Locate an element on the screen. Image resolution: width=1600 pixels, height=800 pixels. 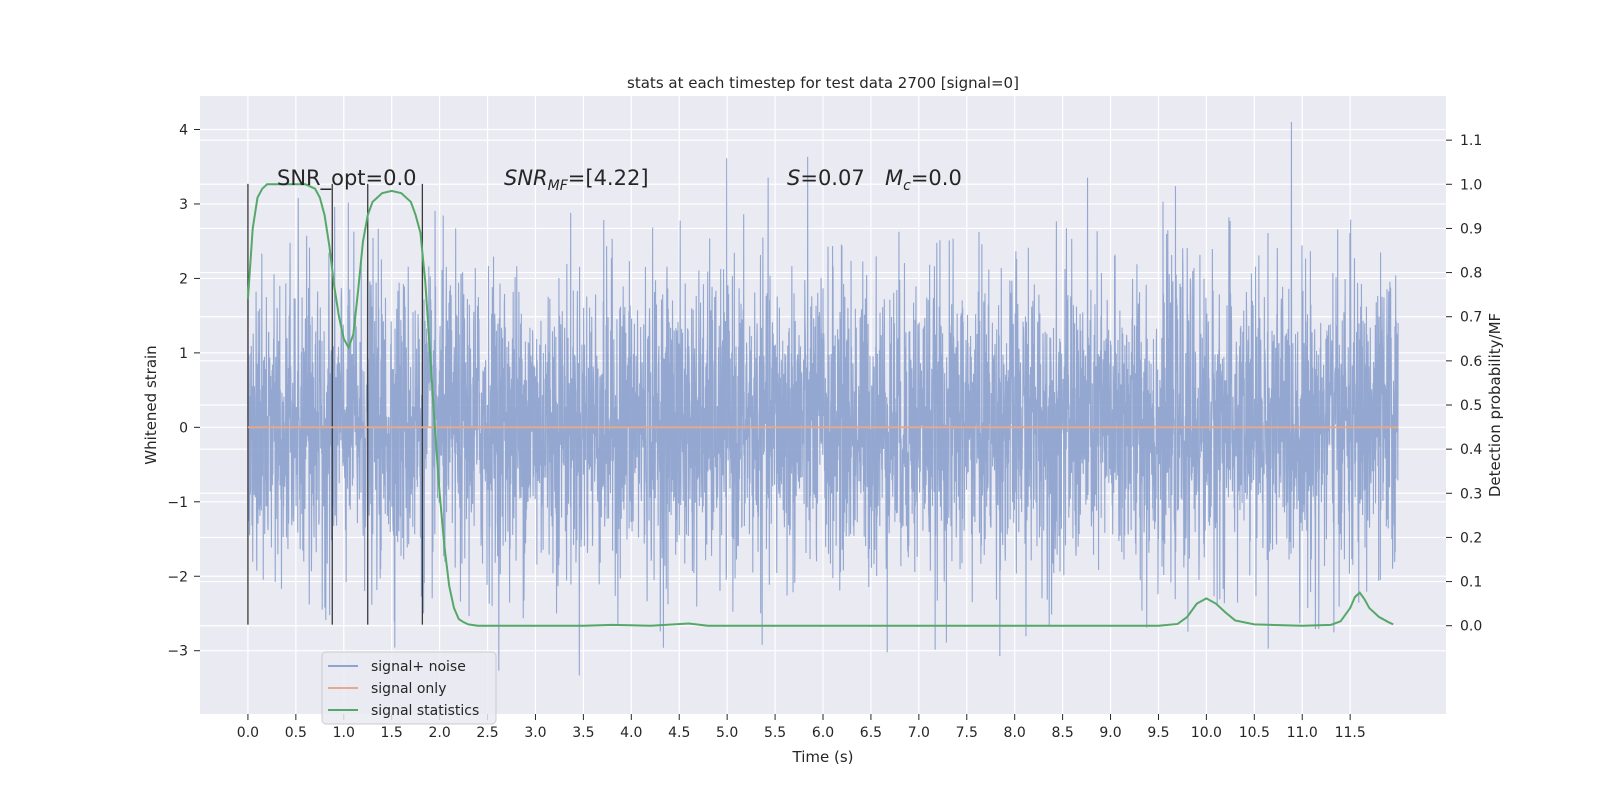
x-axis-label: Time (s) is located at coordinates (823, 757).